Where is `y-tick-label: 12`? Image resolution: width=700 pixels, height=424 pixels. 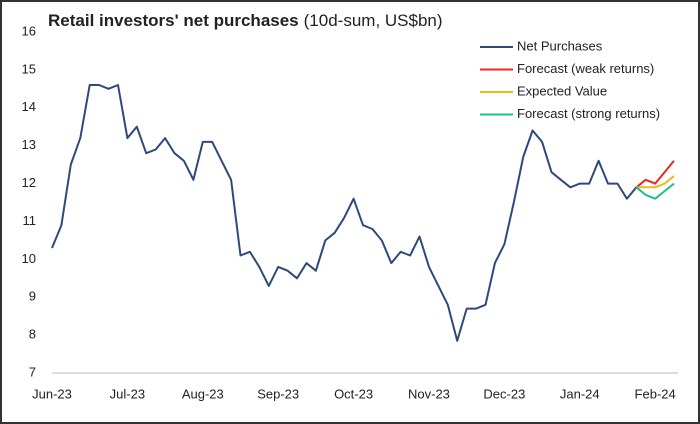
y-tick-label: 12 is located at coordinates (29, 182).